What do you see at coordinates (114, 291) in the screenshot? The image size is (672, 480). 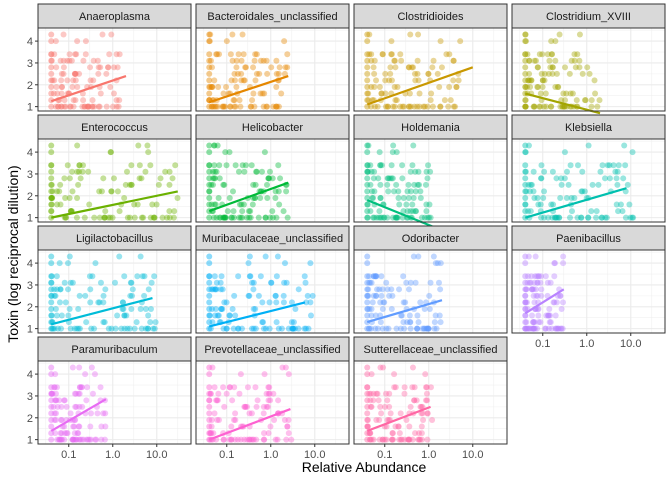 I see `panel-border` at bounding box center [114, 291].